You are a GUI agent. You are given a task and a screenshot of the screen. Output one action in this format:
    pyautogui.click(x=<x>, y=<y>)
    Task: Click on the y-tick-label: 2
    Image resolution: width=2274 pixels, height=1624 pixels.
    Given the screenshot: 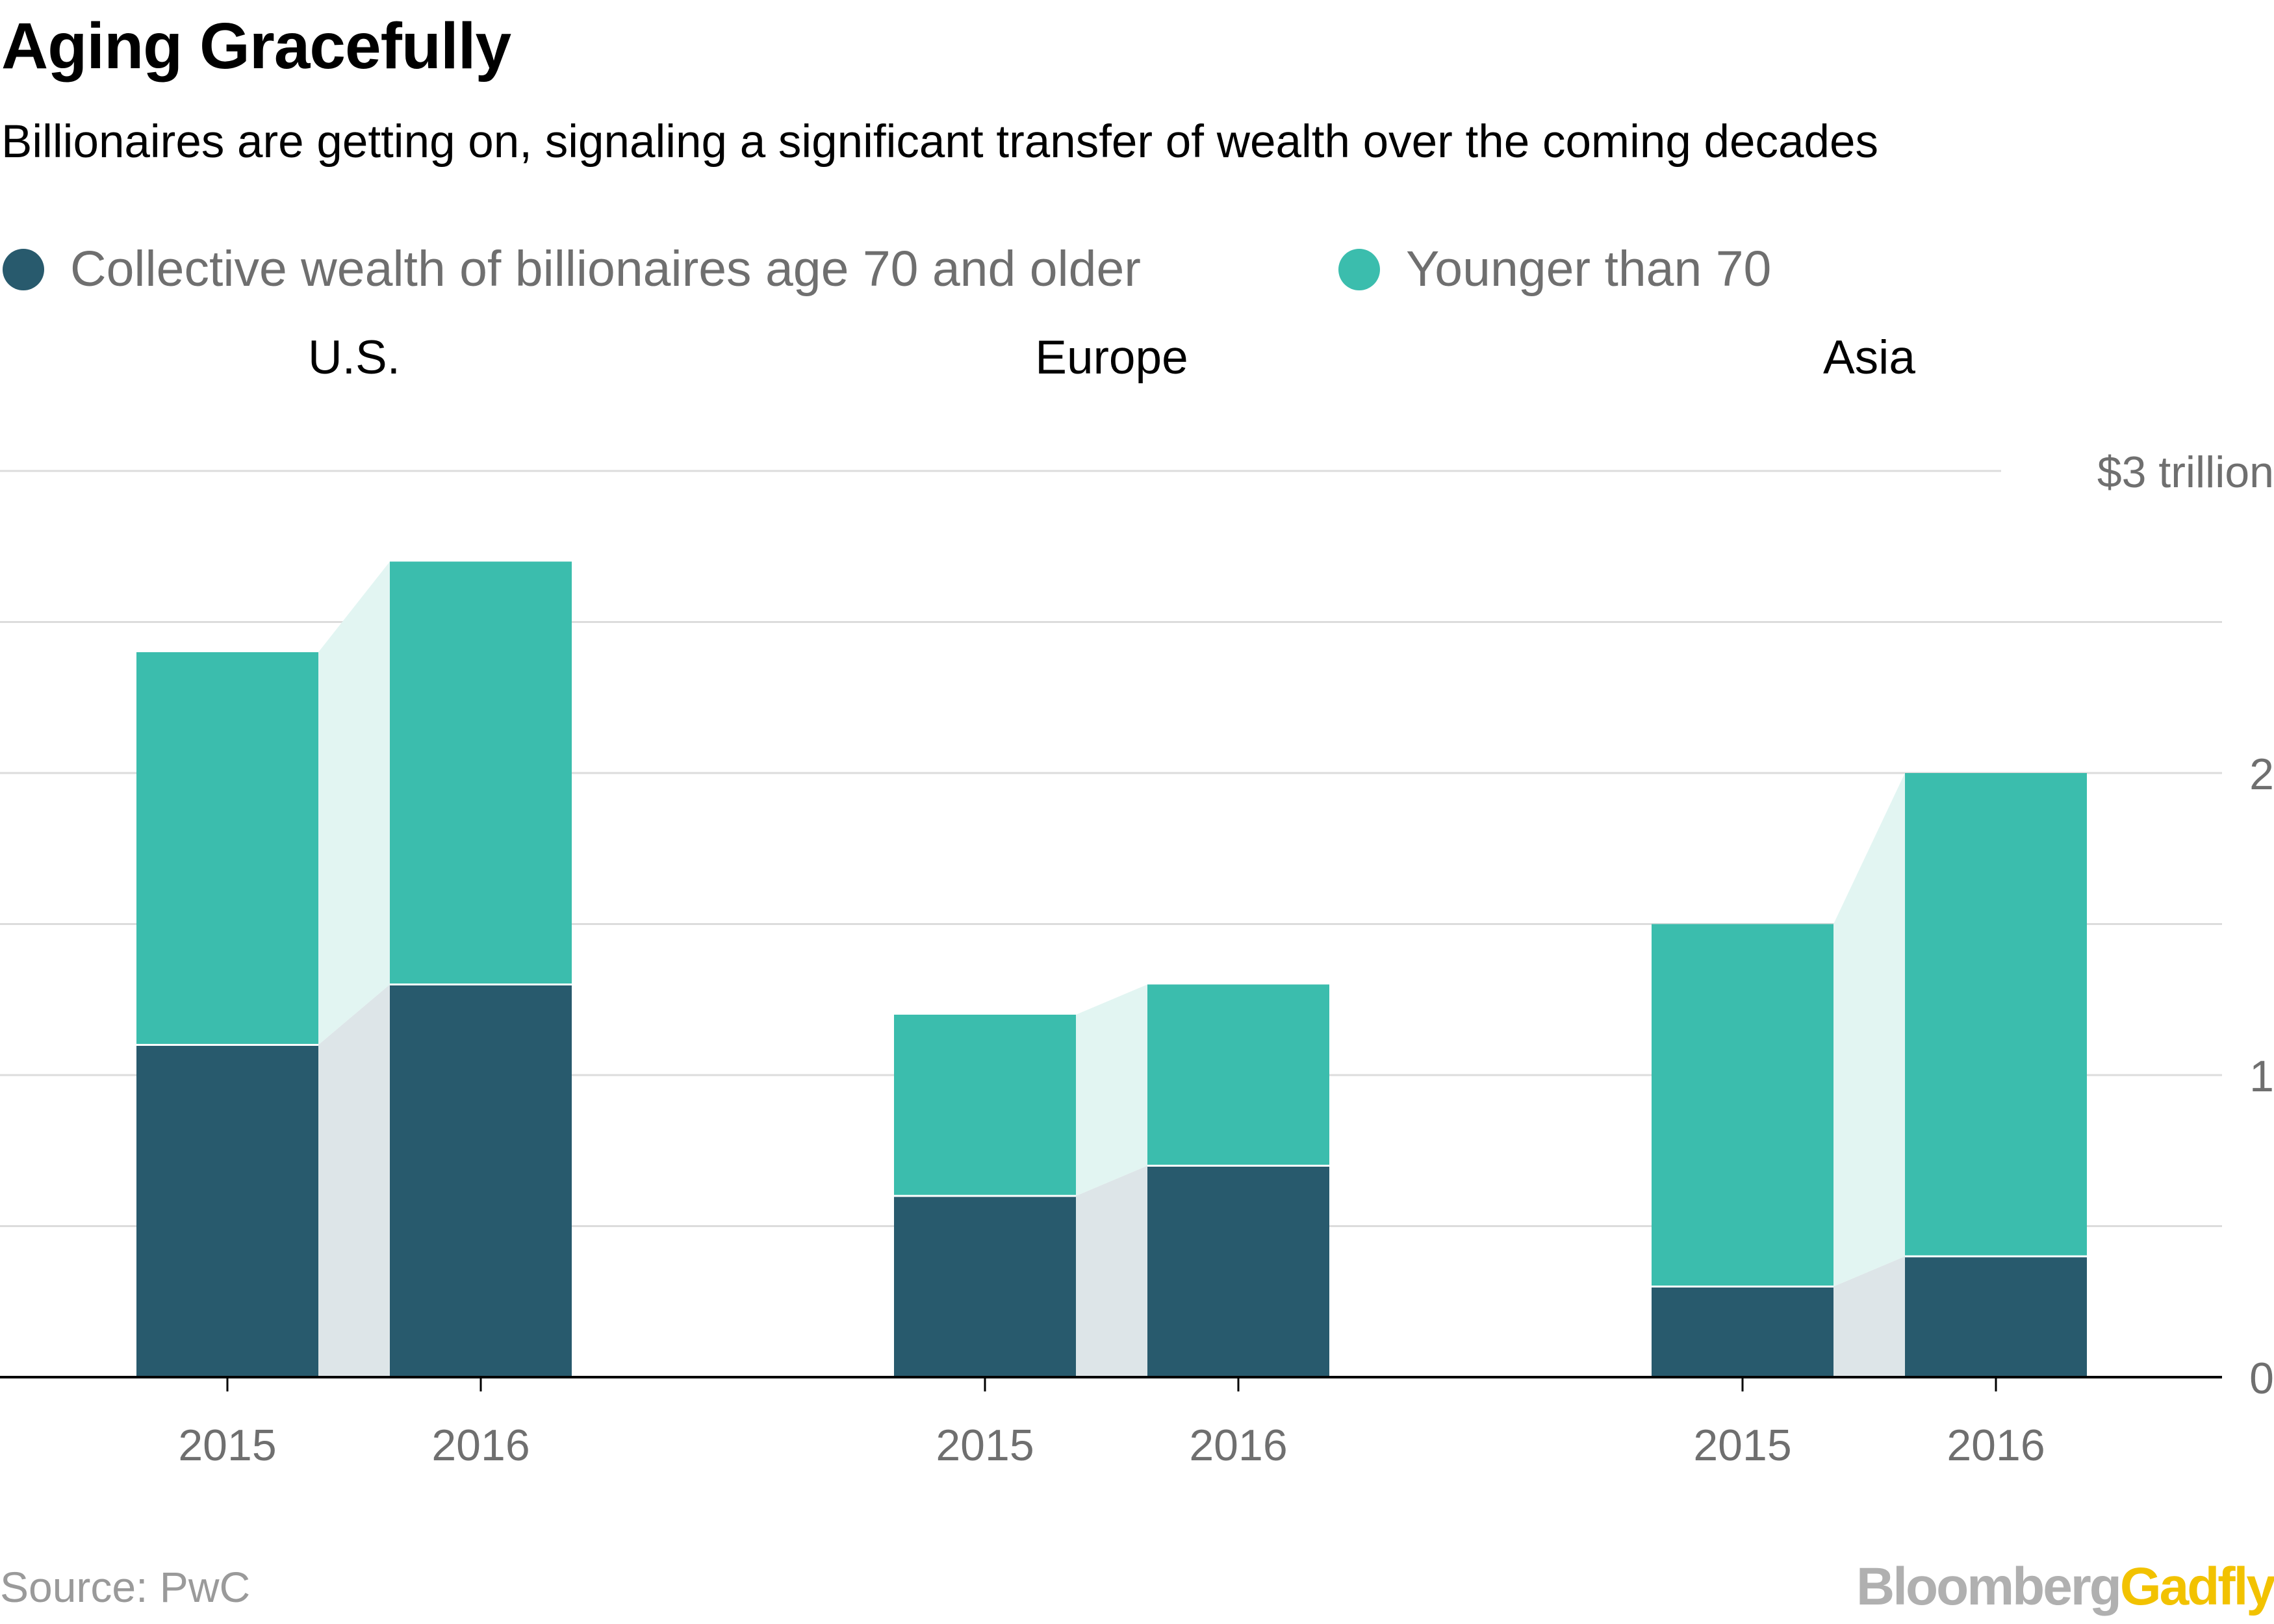 What is the action you would take?
    pyautogui.click(x=2261, y=774)
    